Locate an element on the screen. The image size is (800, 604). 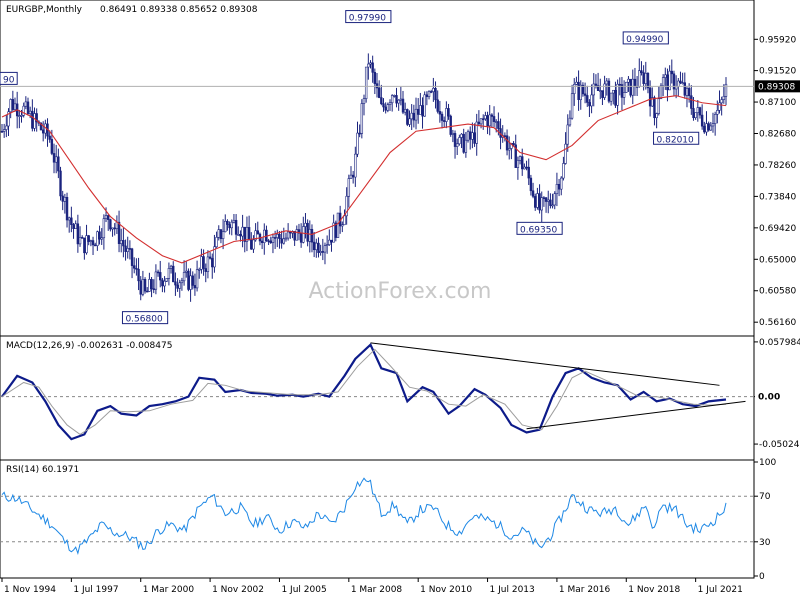
rsi-title: RSI(14) 60.1971 is located at coordinates (42, 470).